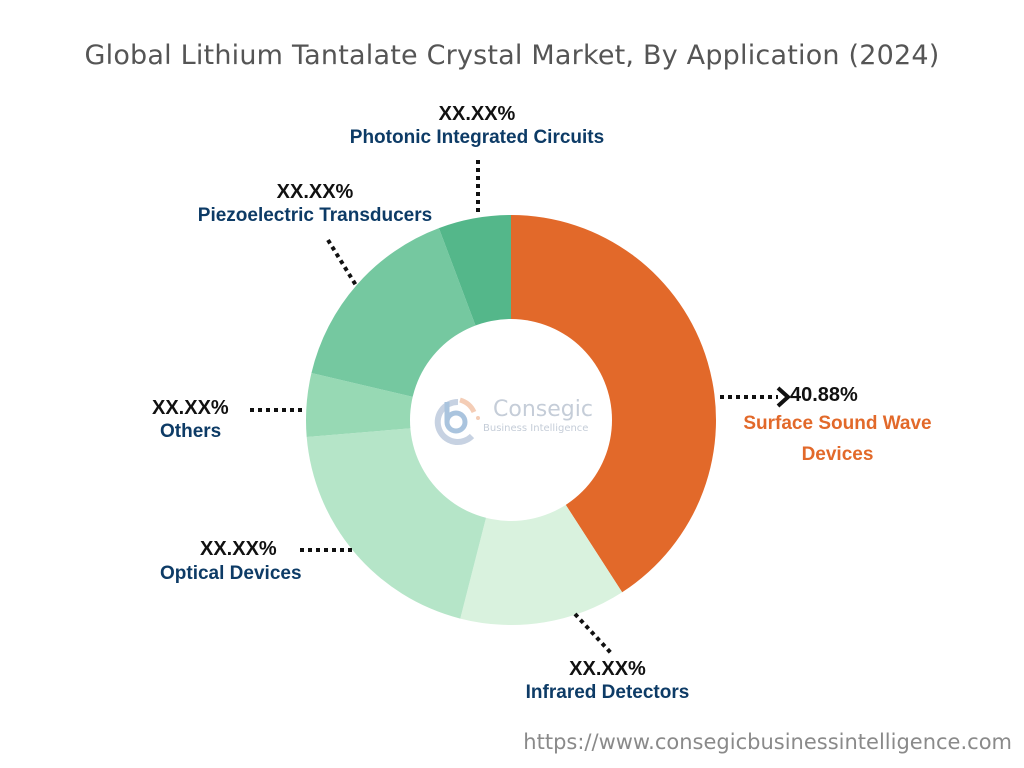  What do you see at coordinates (457, 421) in the screenshot?
I see `logo-icon` at bounding box center [457, 421].